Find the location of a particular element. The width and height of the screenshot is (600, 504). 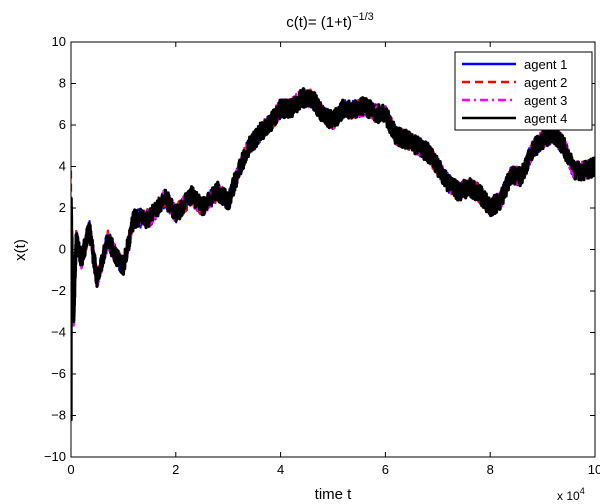

chart-title: c(t)= (1+t)−1/3 is located at coordinates (330, 21).